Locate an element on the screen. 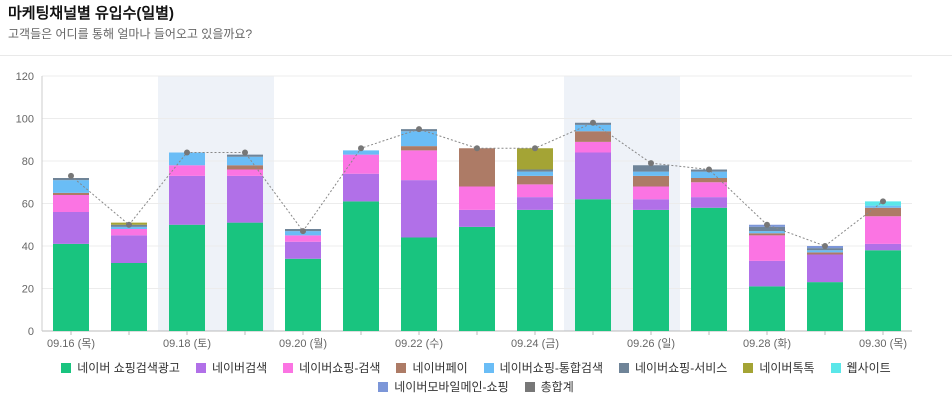  legend-label: 총합계 is located at coordinates (557, 387).